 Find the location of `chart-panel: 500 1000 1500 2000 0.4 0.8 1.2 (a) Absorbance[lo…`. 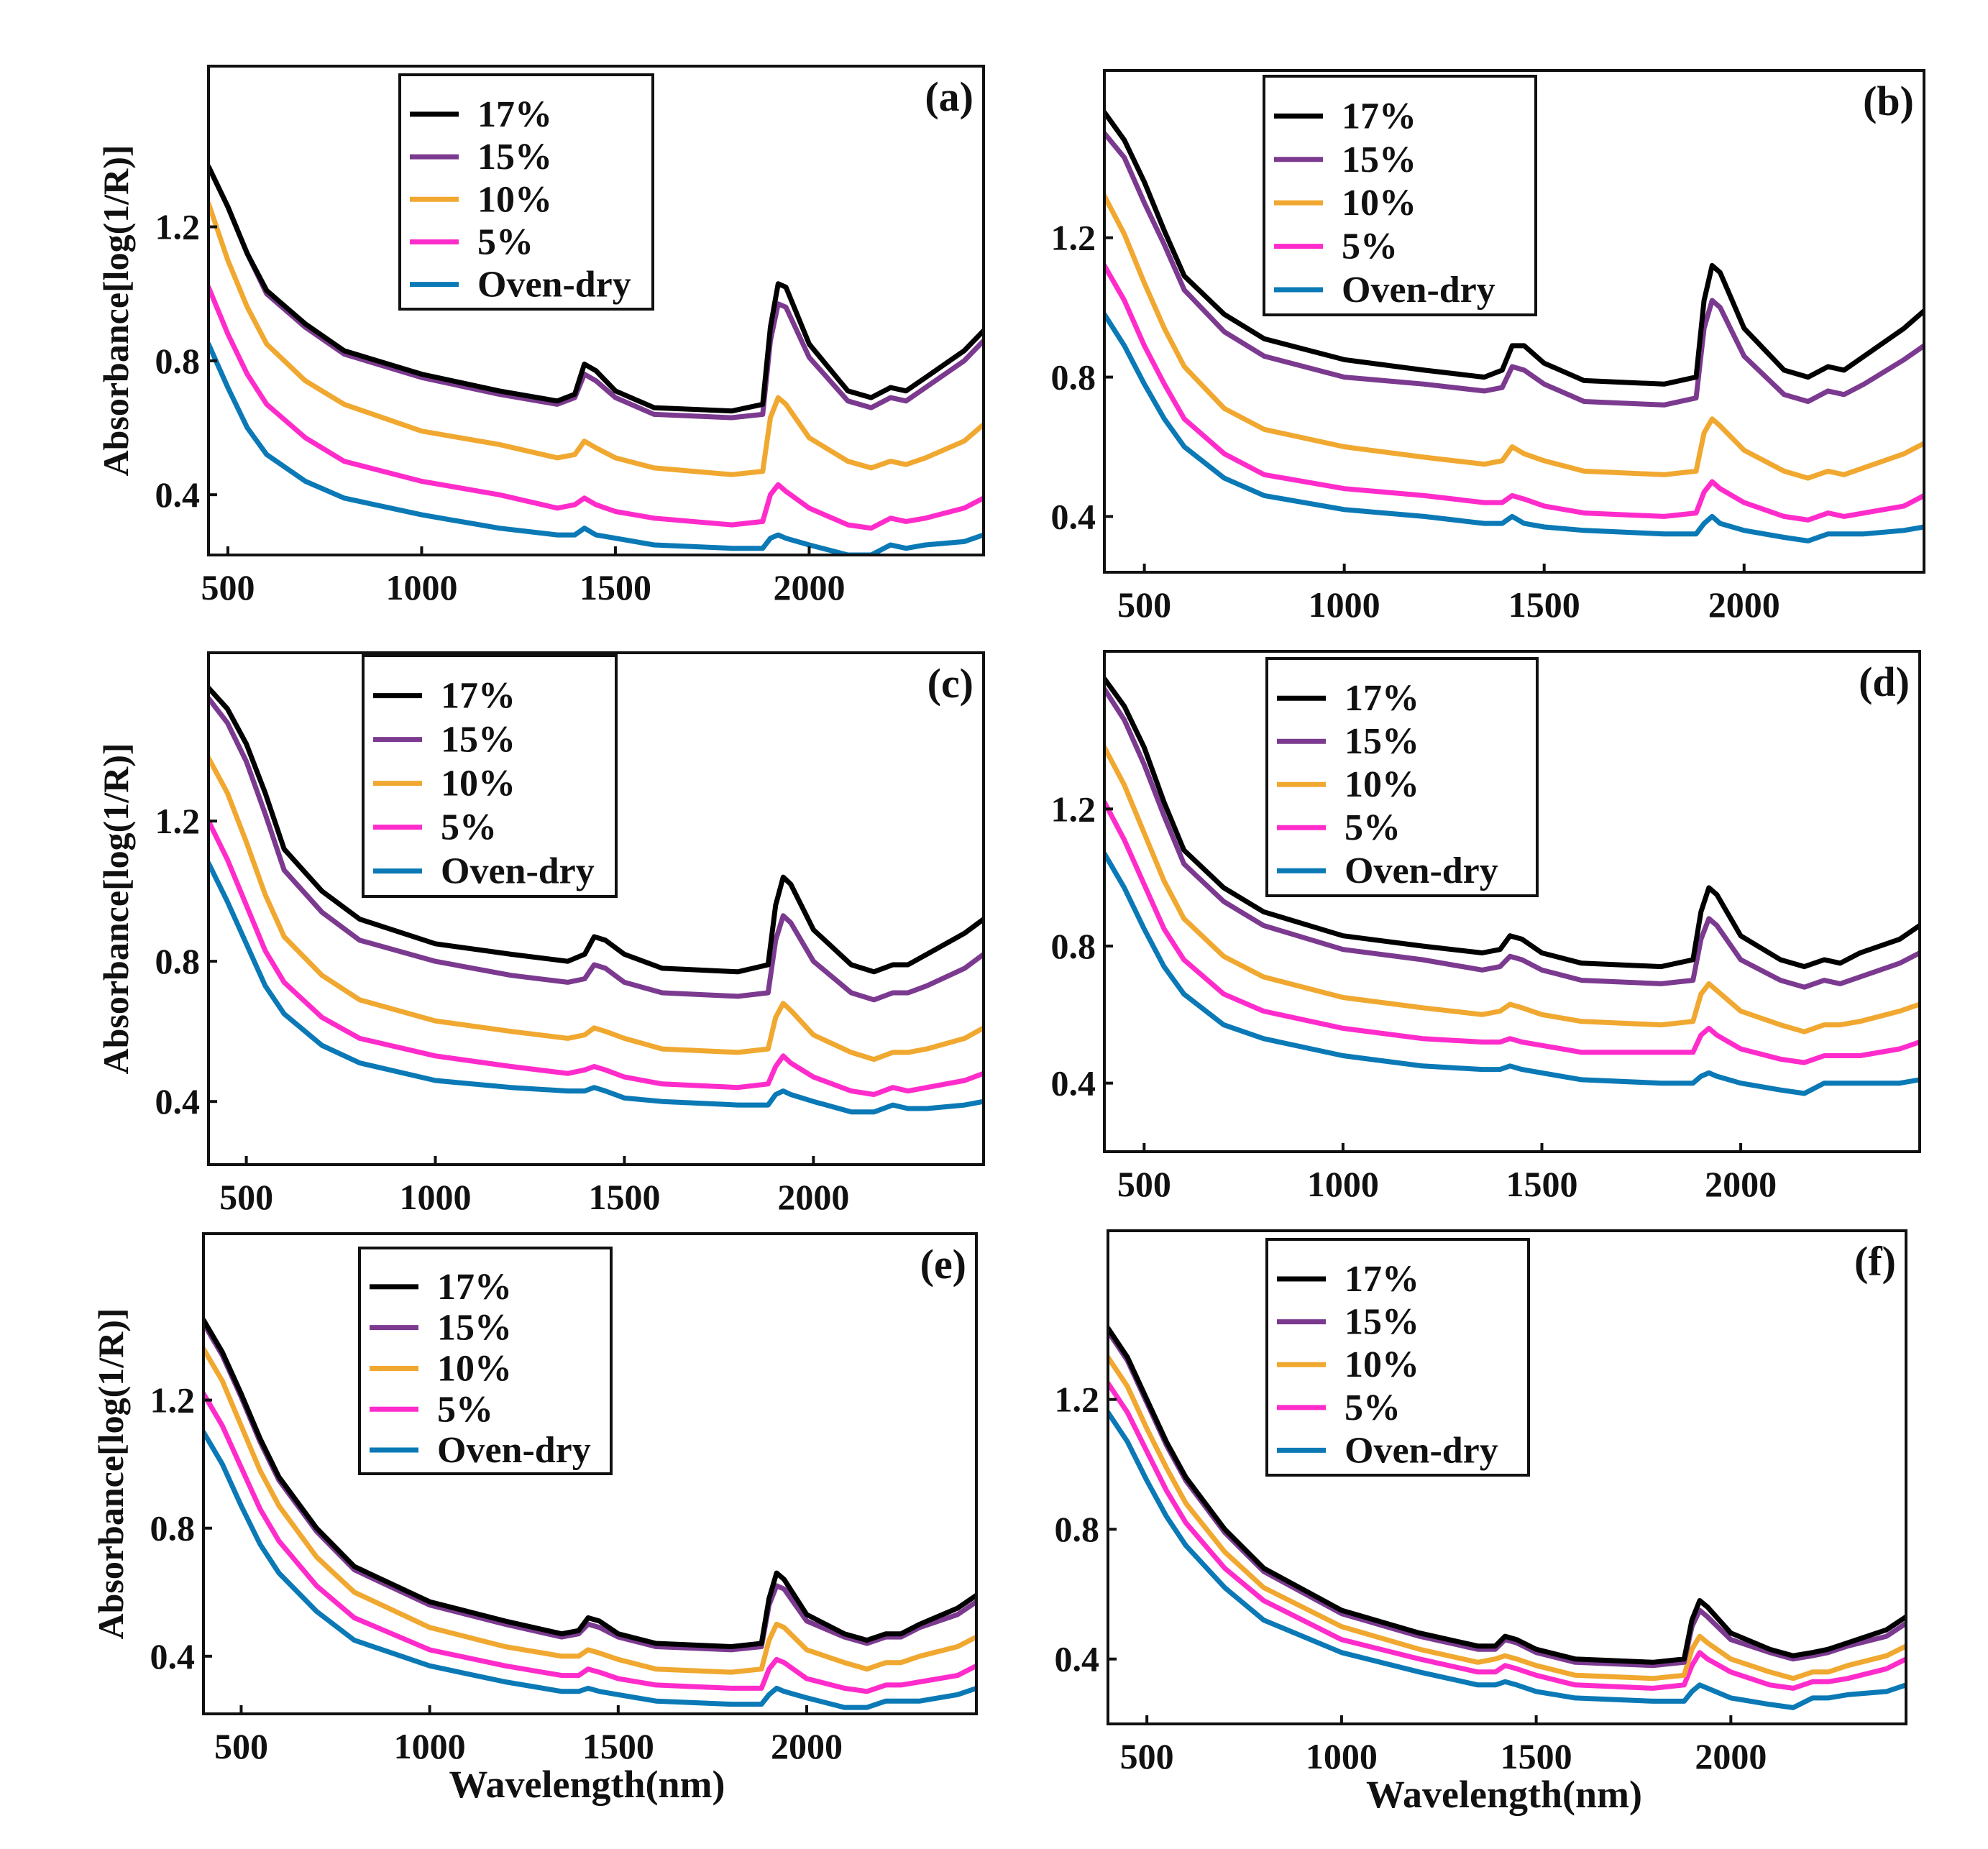

chart-panel: 500 1000 1500 2000 0.4 0.8 1.2 (a) Absorbance[lo… is located at coordinates (540, 336).